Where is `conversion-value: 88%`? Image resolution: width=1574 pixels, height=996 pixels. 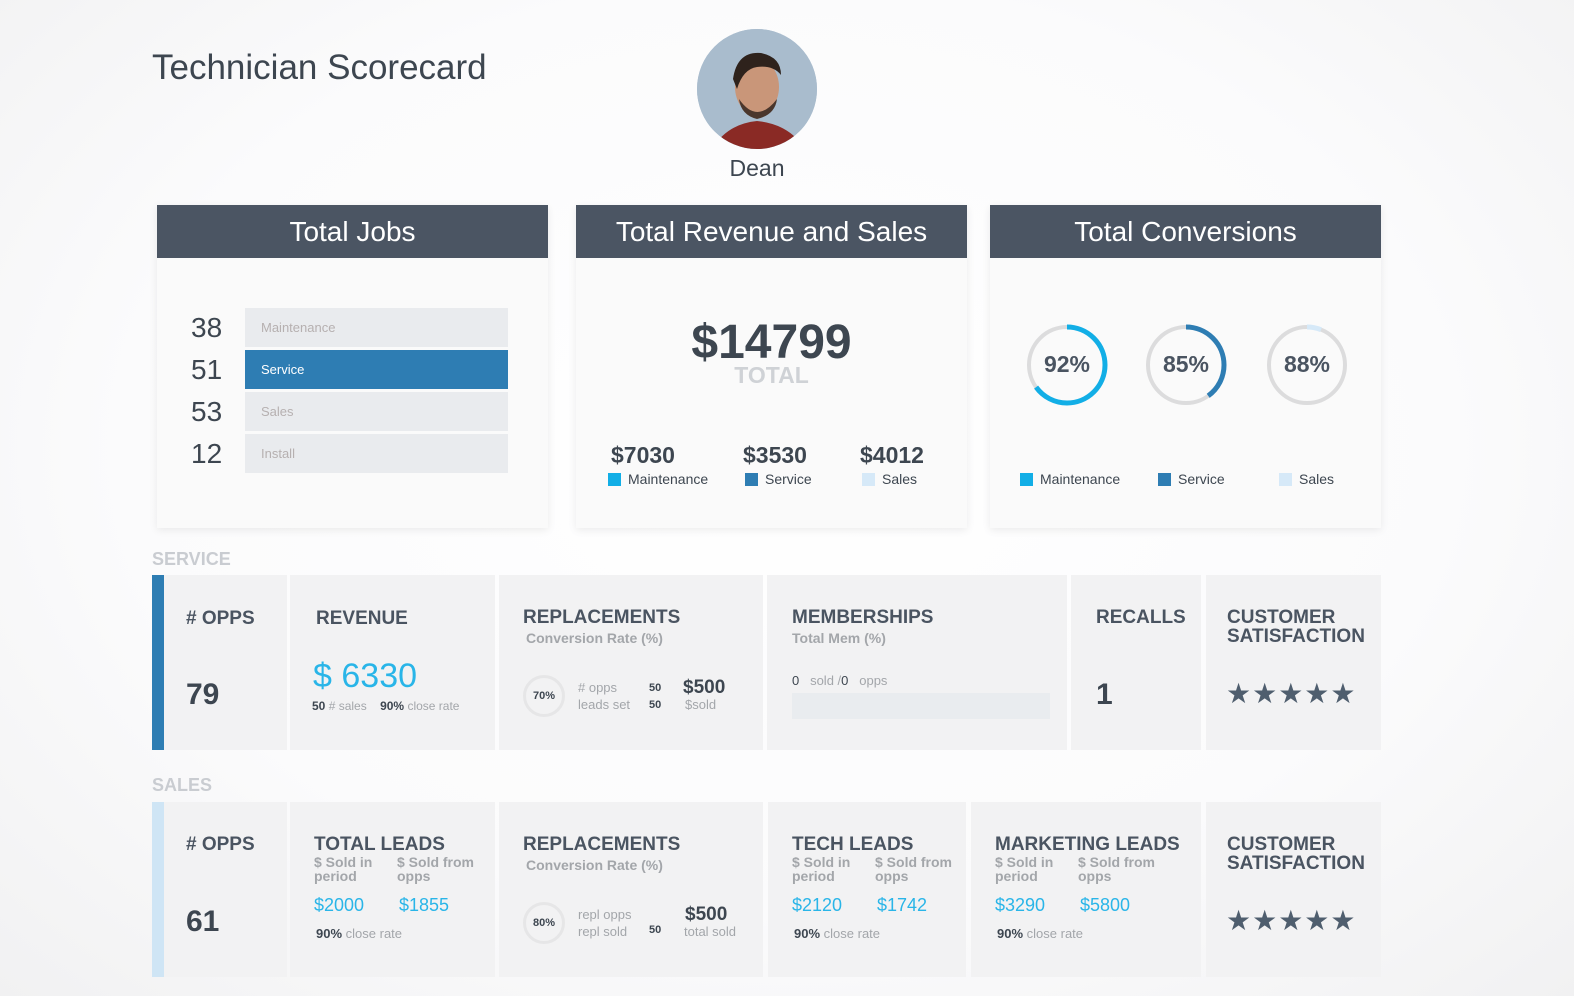
conversion-value: 88% is located at coordinates (1307, 364).